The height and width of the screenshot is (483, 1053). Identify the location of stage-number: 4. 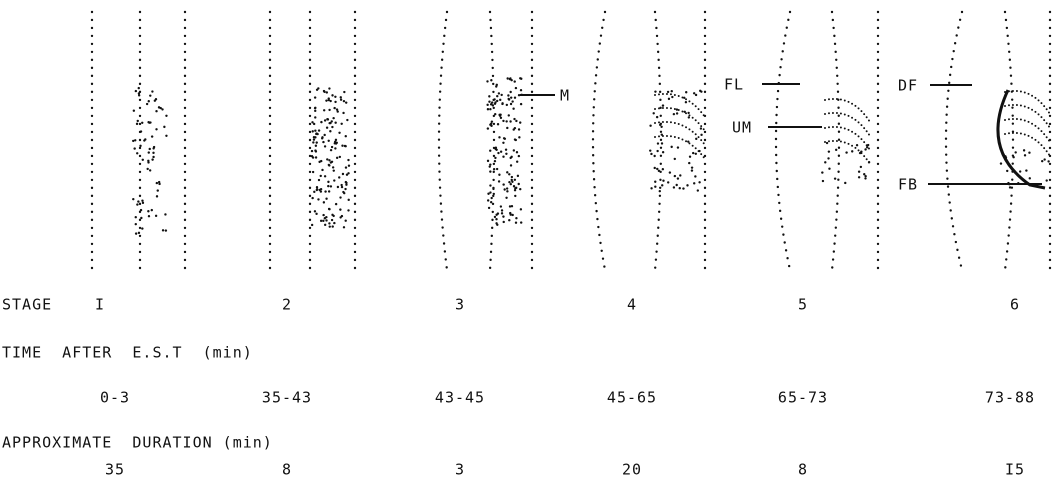
(632, 305).